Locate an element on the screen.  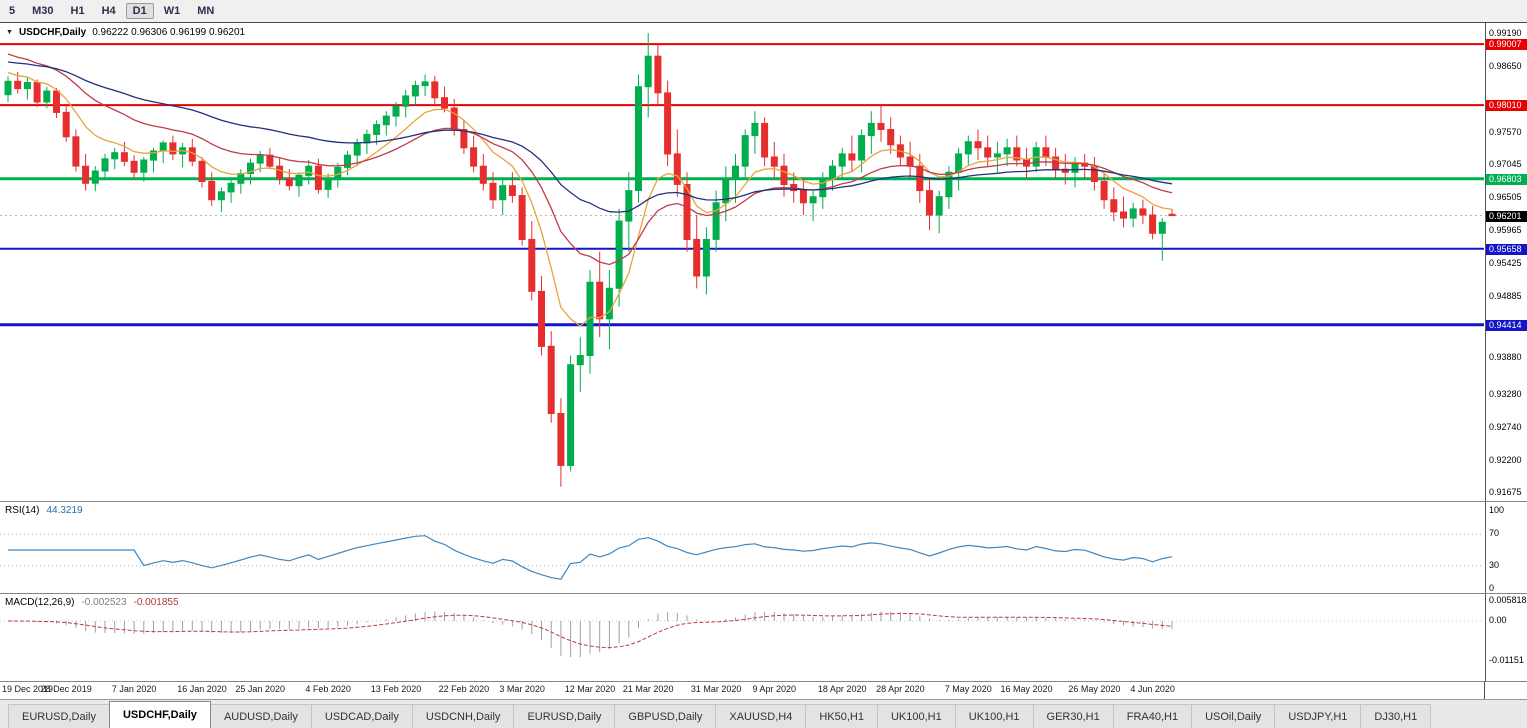
price-axis-label-0-94414: 0.94414 is located at coordinates (1506, 325).